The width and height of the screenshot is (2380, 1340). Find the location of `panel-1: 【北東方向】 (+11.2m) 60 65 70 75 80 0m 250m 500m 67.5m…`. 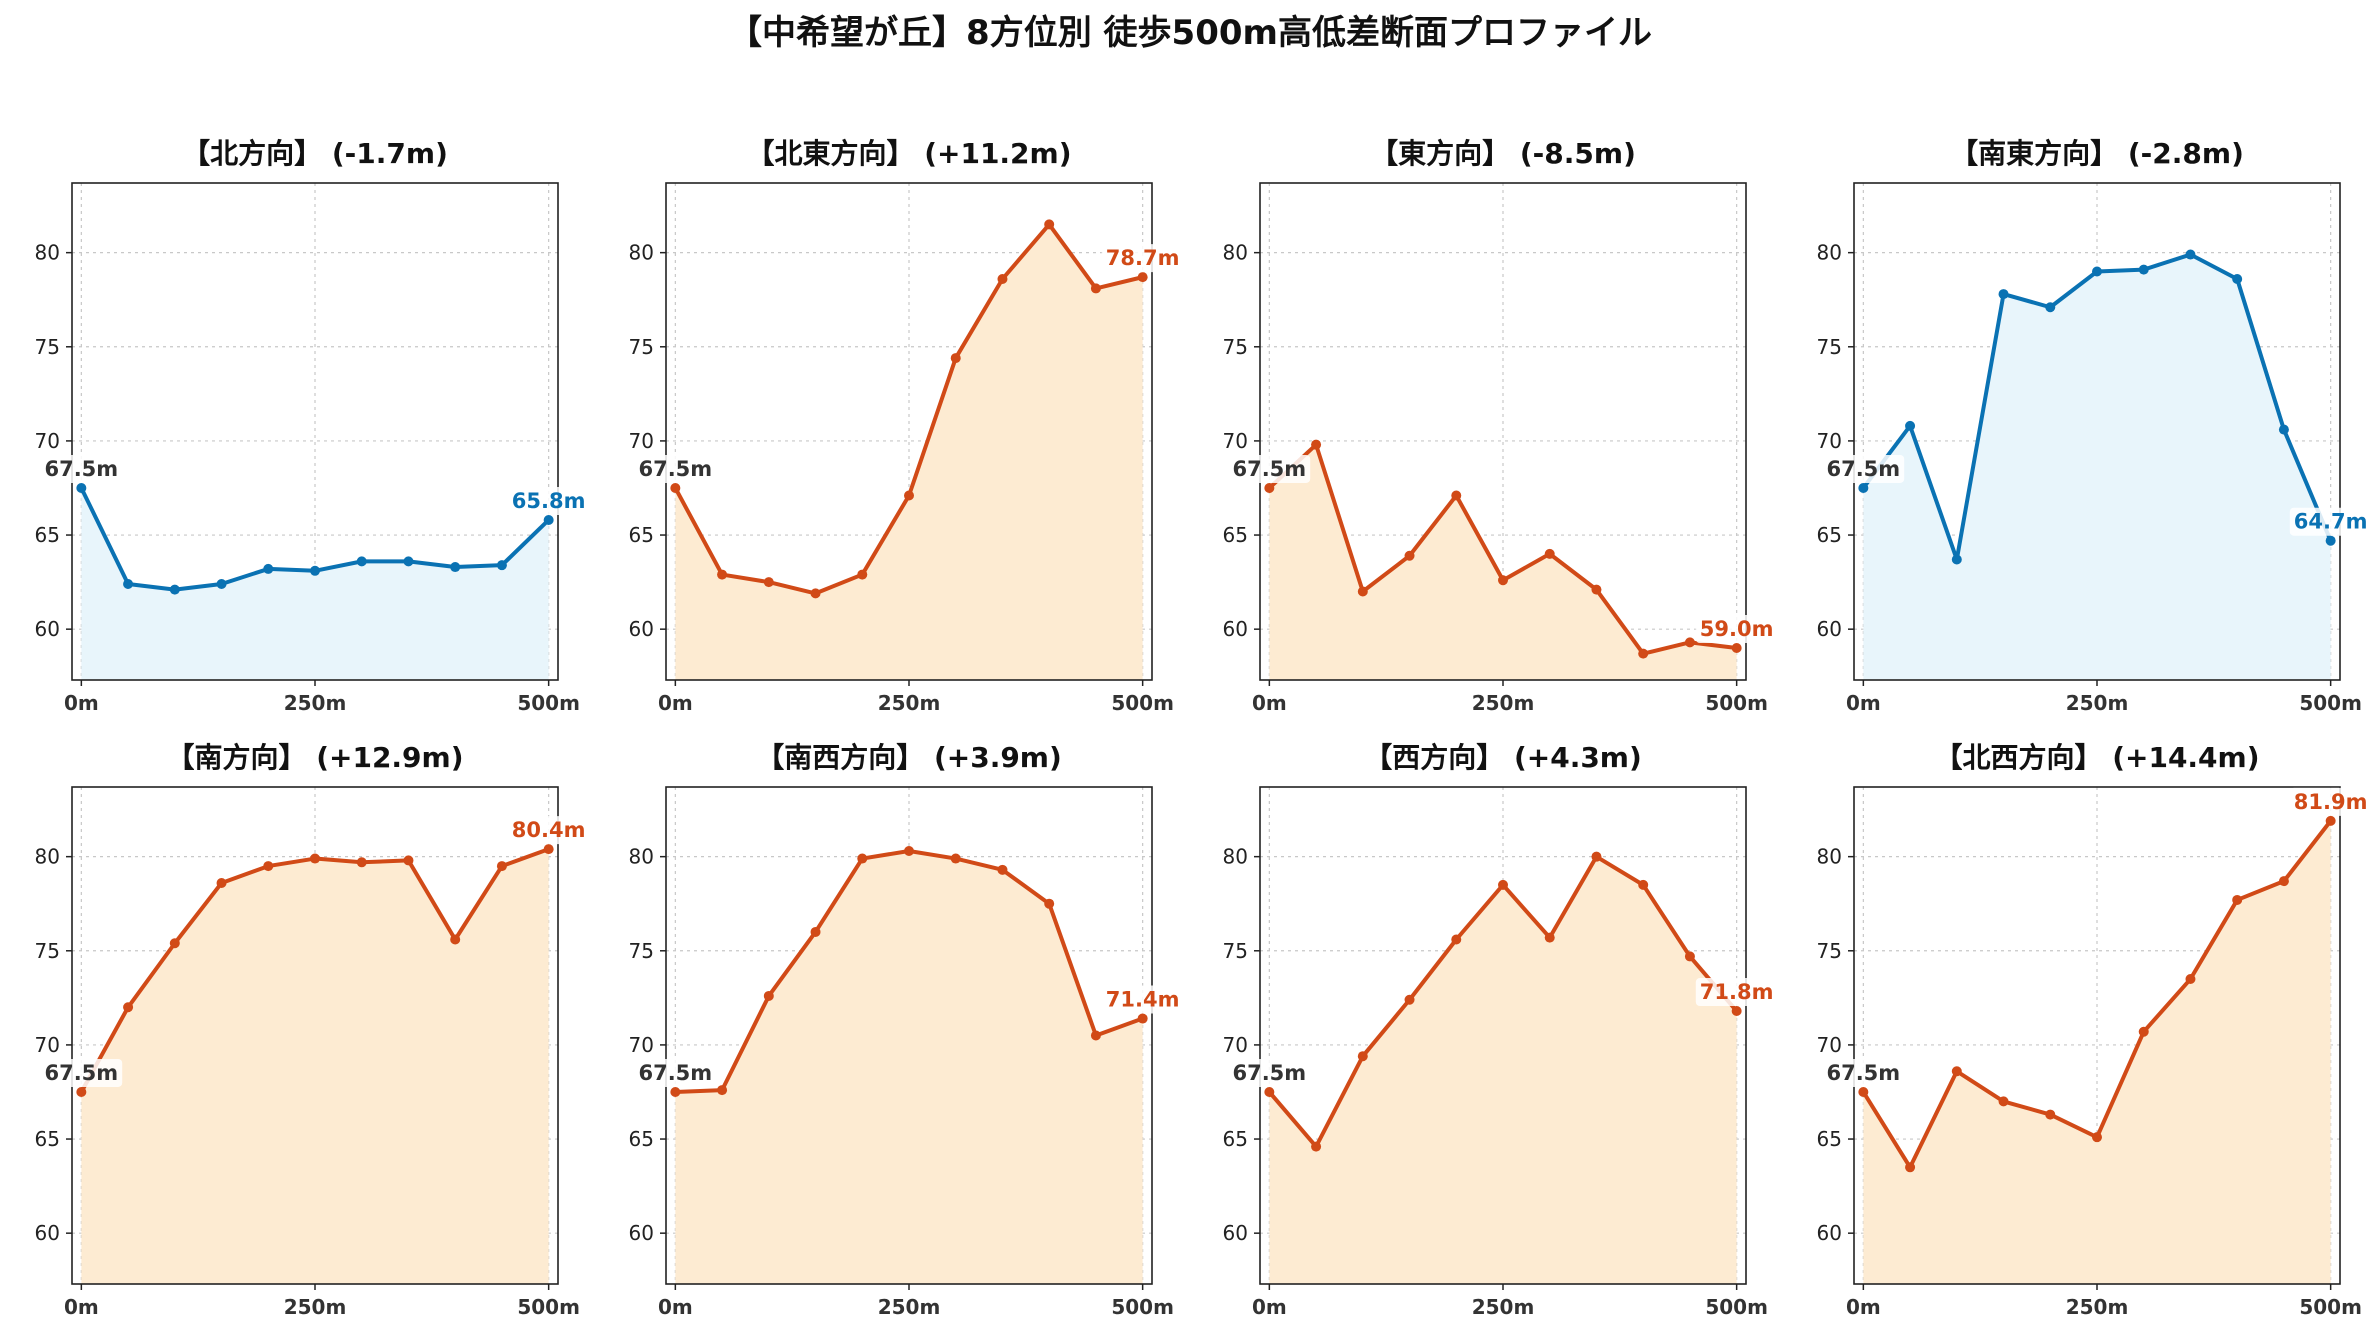

panel-1: 【北東方向】 (+11.2m) 60 65 70 75 80 0m 250m 500m 67.5m… is located at coordinates (906, 426).